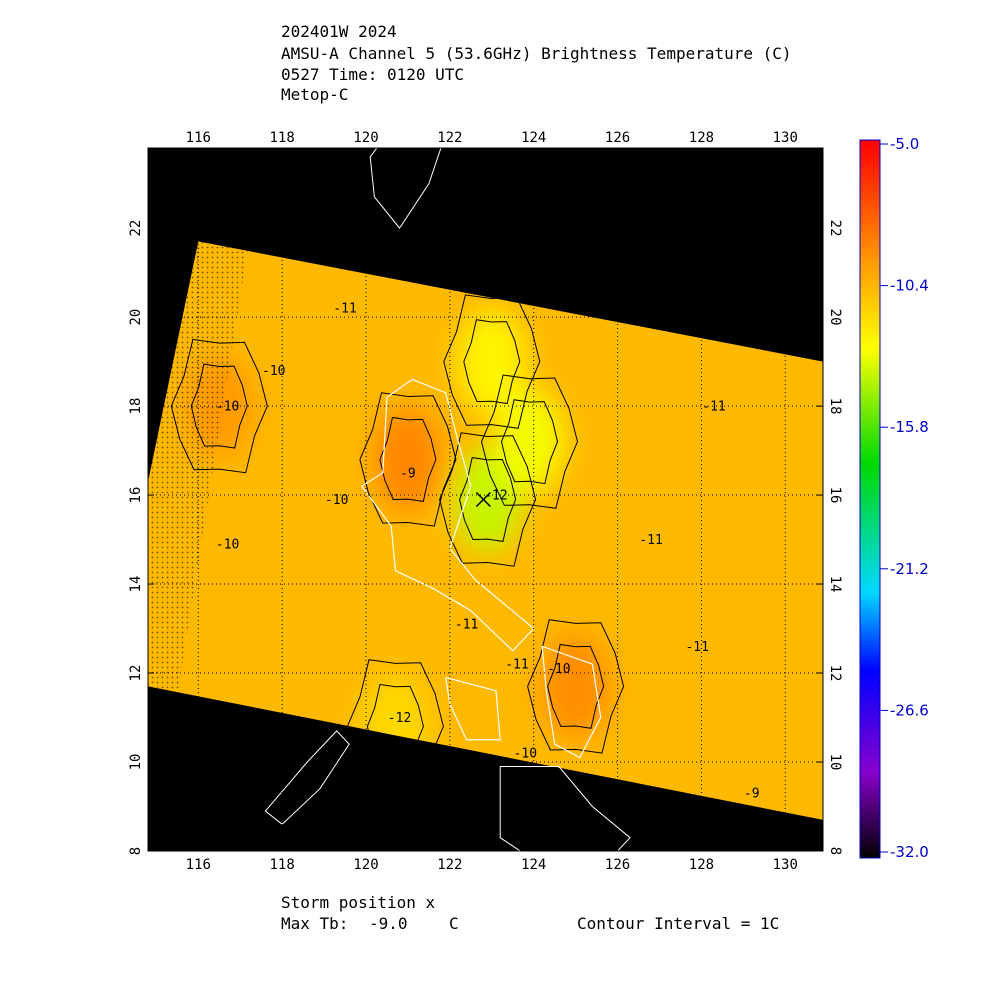 This screenshot has height=1000, width=1000. What do you see at coordinates (136, 406) in the screenshot?
I see `y-tick-label-left: 18` at bounding box center [136, 406].